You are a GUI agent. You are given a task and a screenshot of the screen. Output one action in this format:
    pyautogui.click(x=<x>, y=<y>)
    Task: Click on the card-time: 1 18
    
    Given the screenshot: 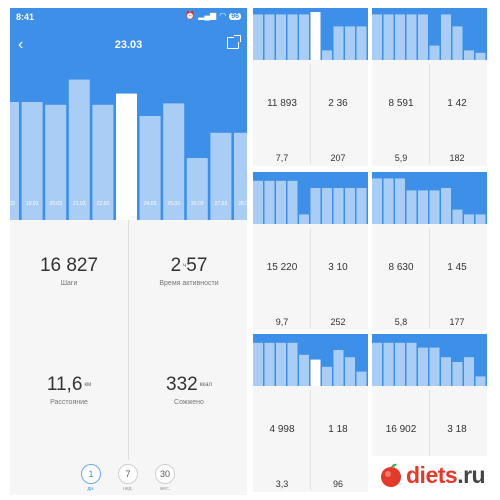 What is the action you would take?
    pyautogui.click(x=338, y=429)
    